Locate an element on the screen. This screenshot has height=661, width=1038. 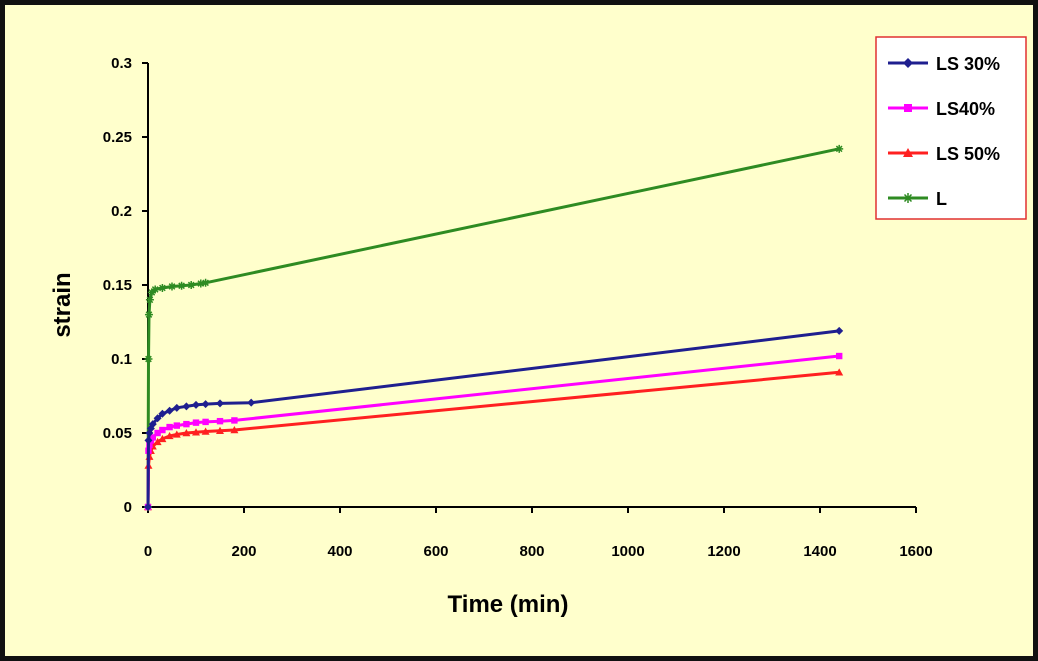
y-tick-label: 0.3 is located at coordinates (121, 63).